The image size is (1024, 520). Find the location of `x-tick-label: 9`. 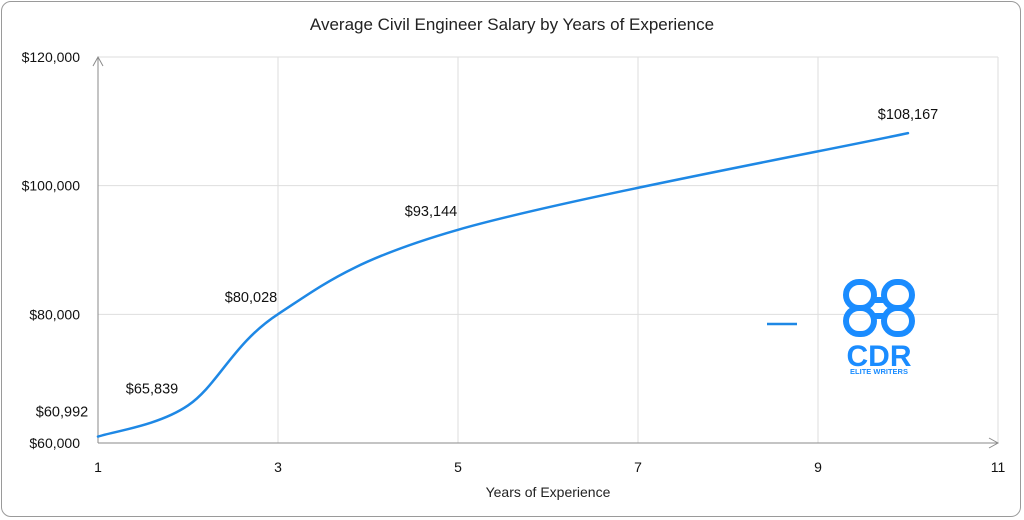

x-tick-label: 9 is located at coordinates (818, 467).